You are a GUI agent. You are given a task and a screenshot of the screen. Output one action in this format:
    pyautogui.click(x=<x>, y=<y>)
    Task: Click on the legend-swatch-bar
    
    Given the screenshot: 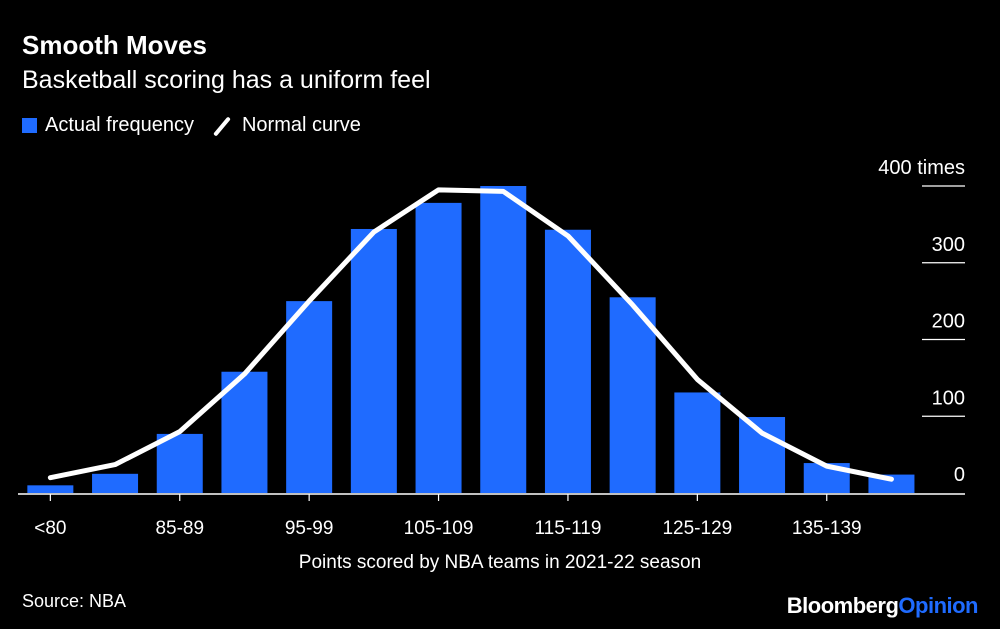 What is the action you would take?
    pyautogui.click(x=29, y=125)
    